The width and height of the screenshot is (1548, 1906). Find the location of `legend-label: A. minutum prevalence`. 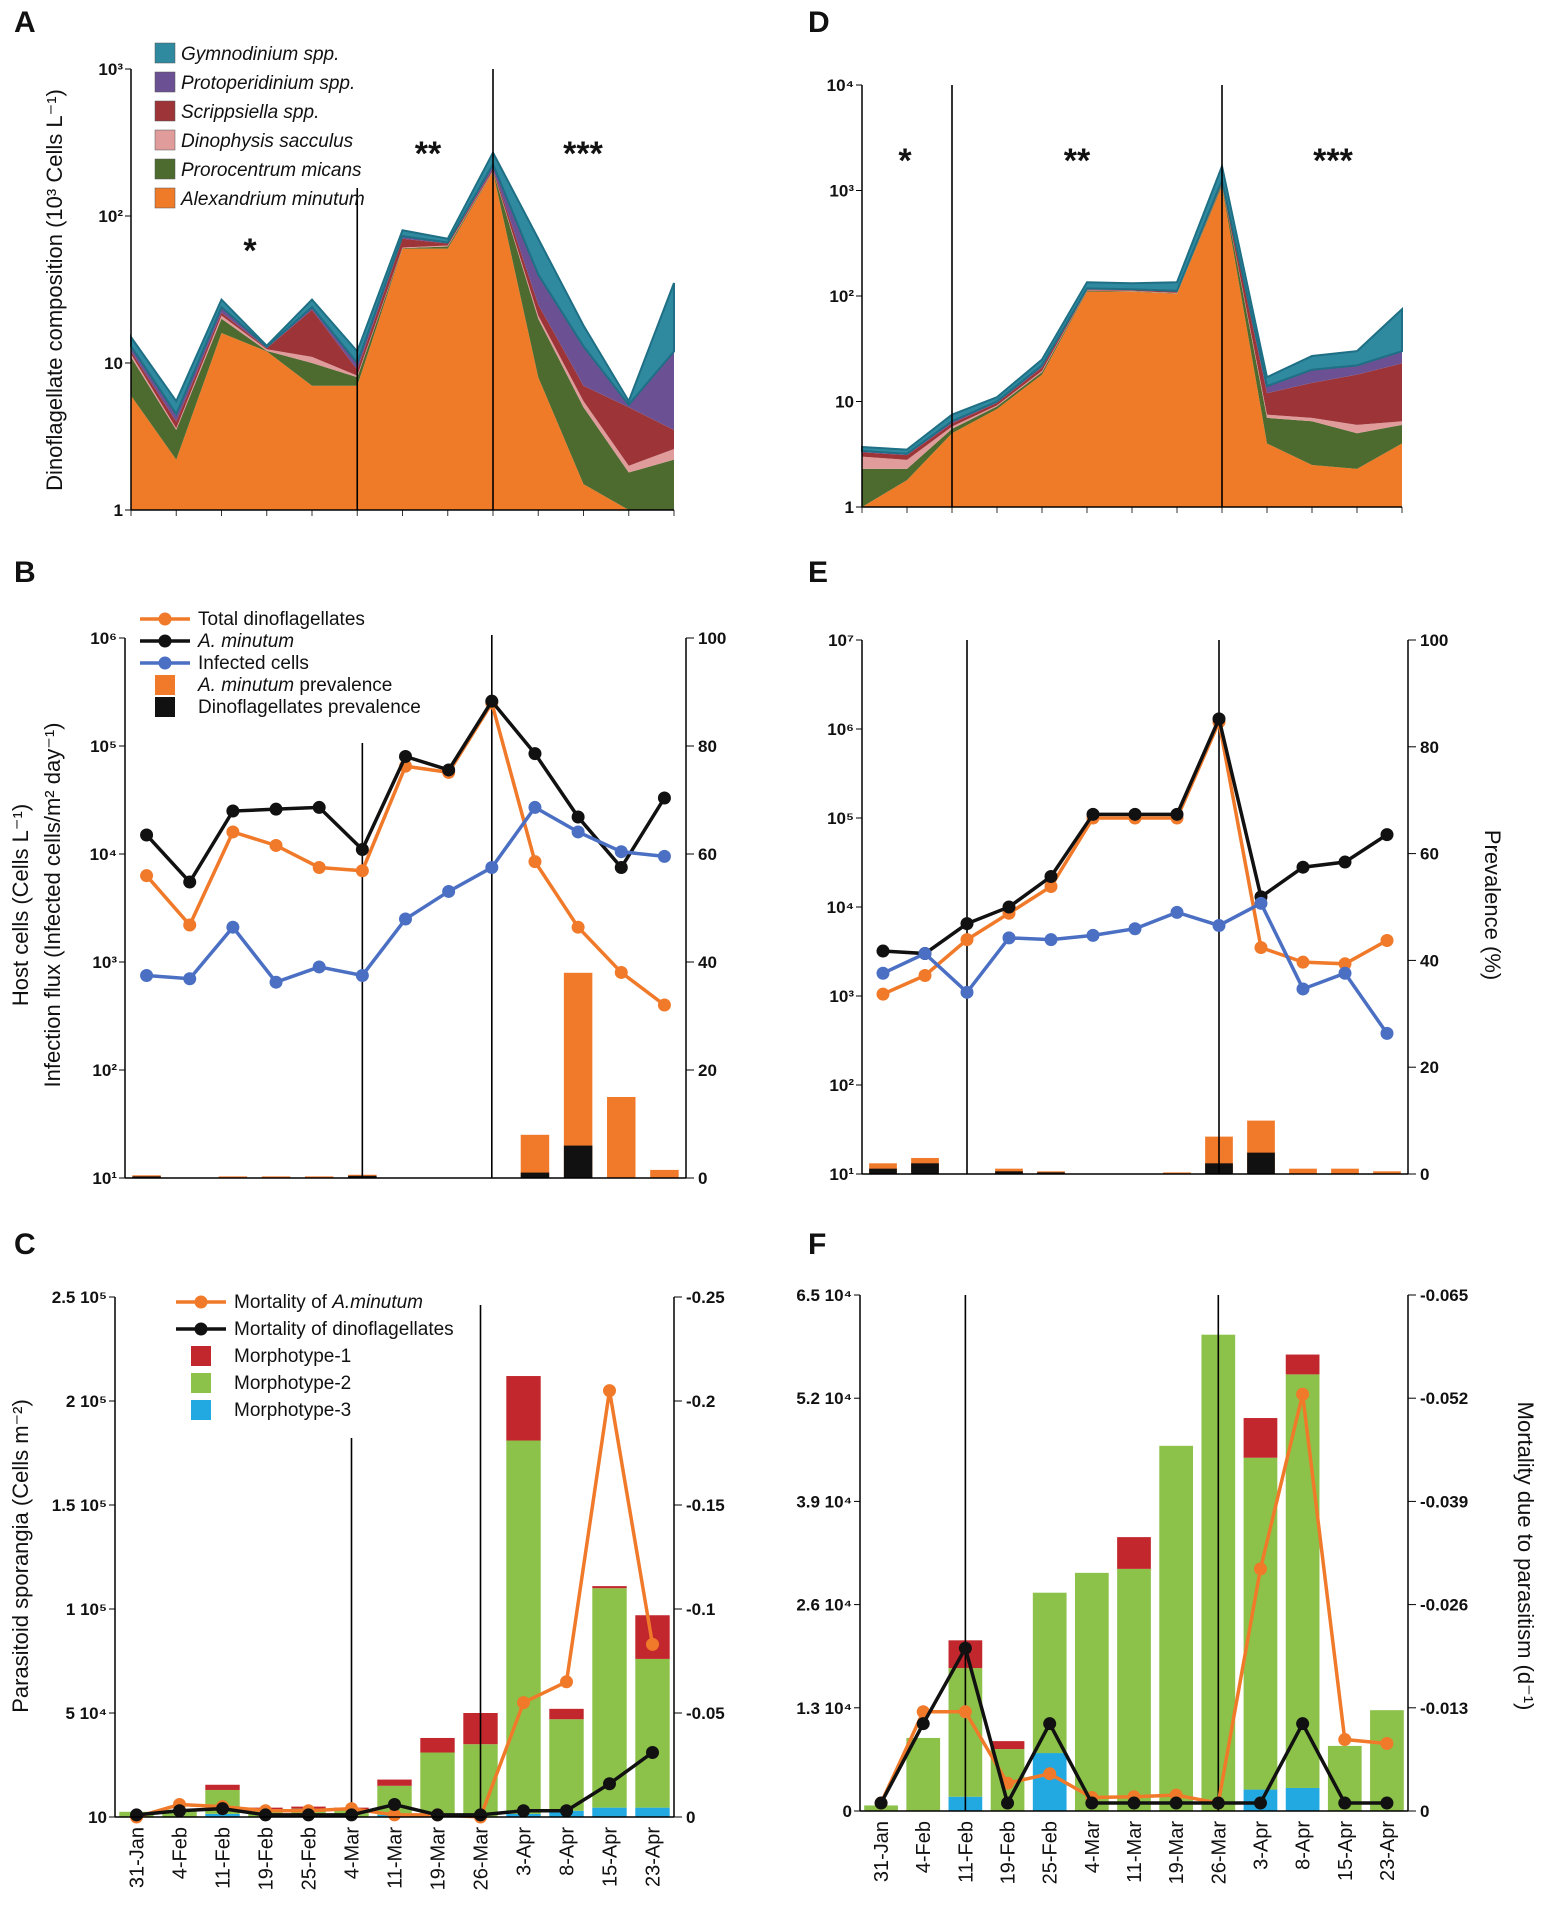

legend-label: A. minutum prevalence is located at coordinates (294, 685).